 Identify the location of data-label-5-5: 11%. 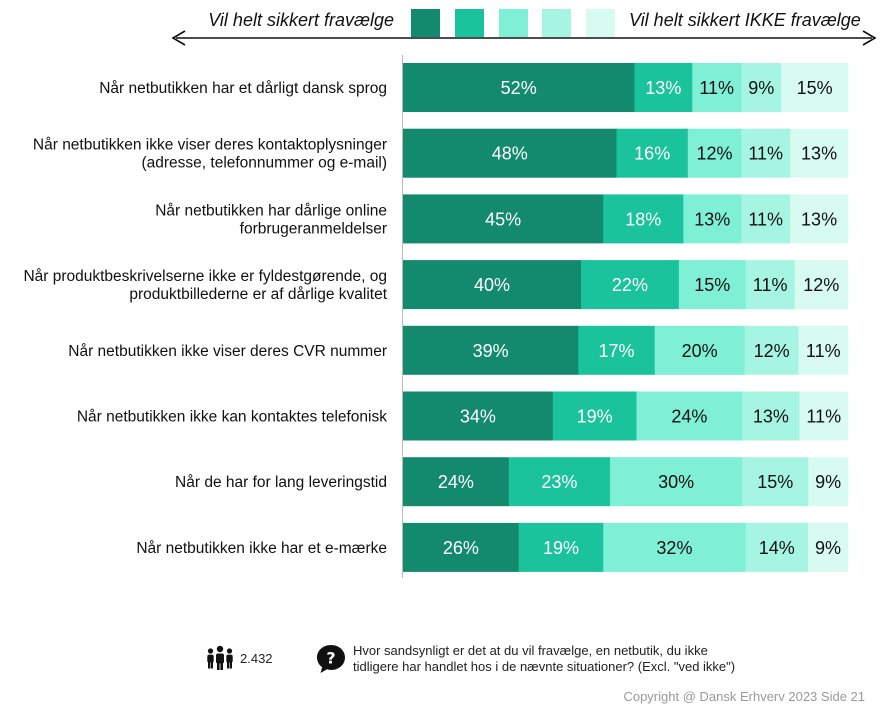
(823, 351).